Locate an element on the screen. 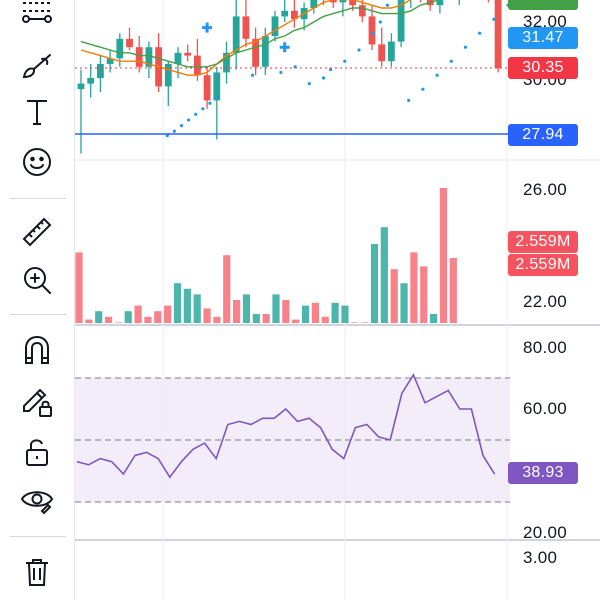 The width and height of the screenshot is (600, 605). brush-tool is located at coordinates (37, 66).